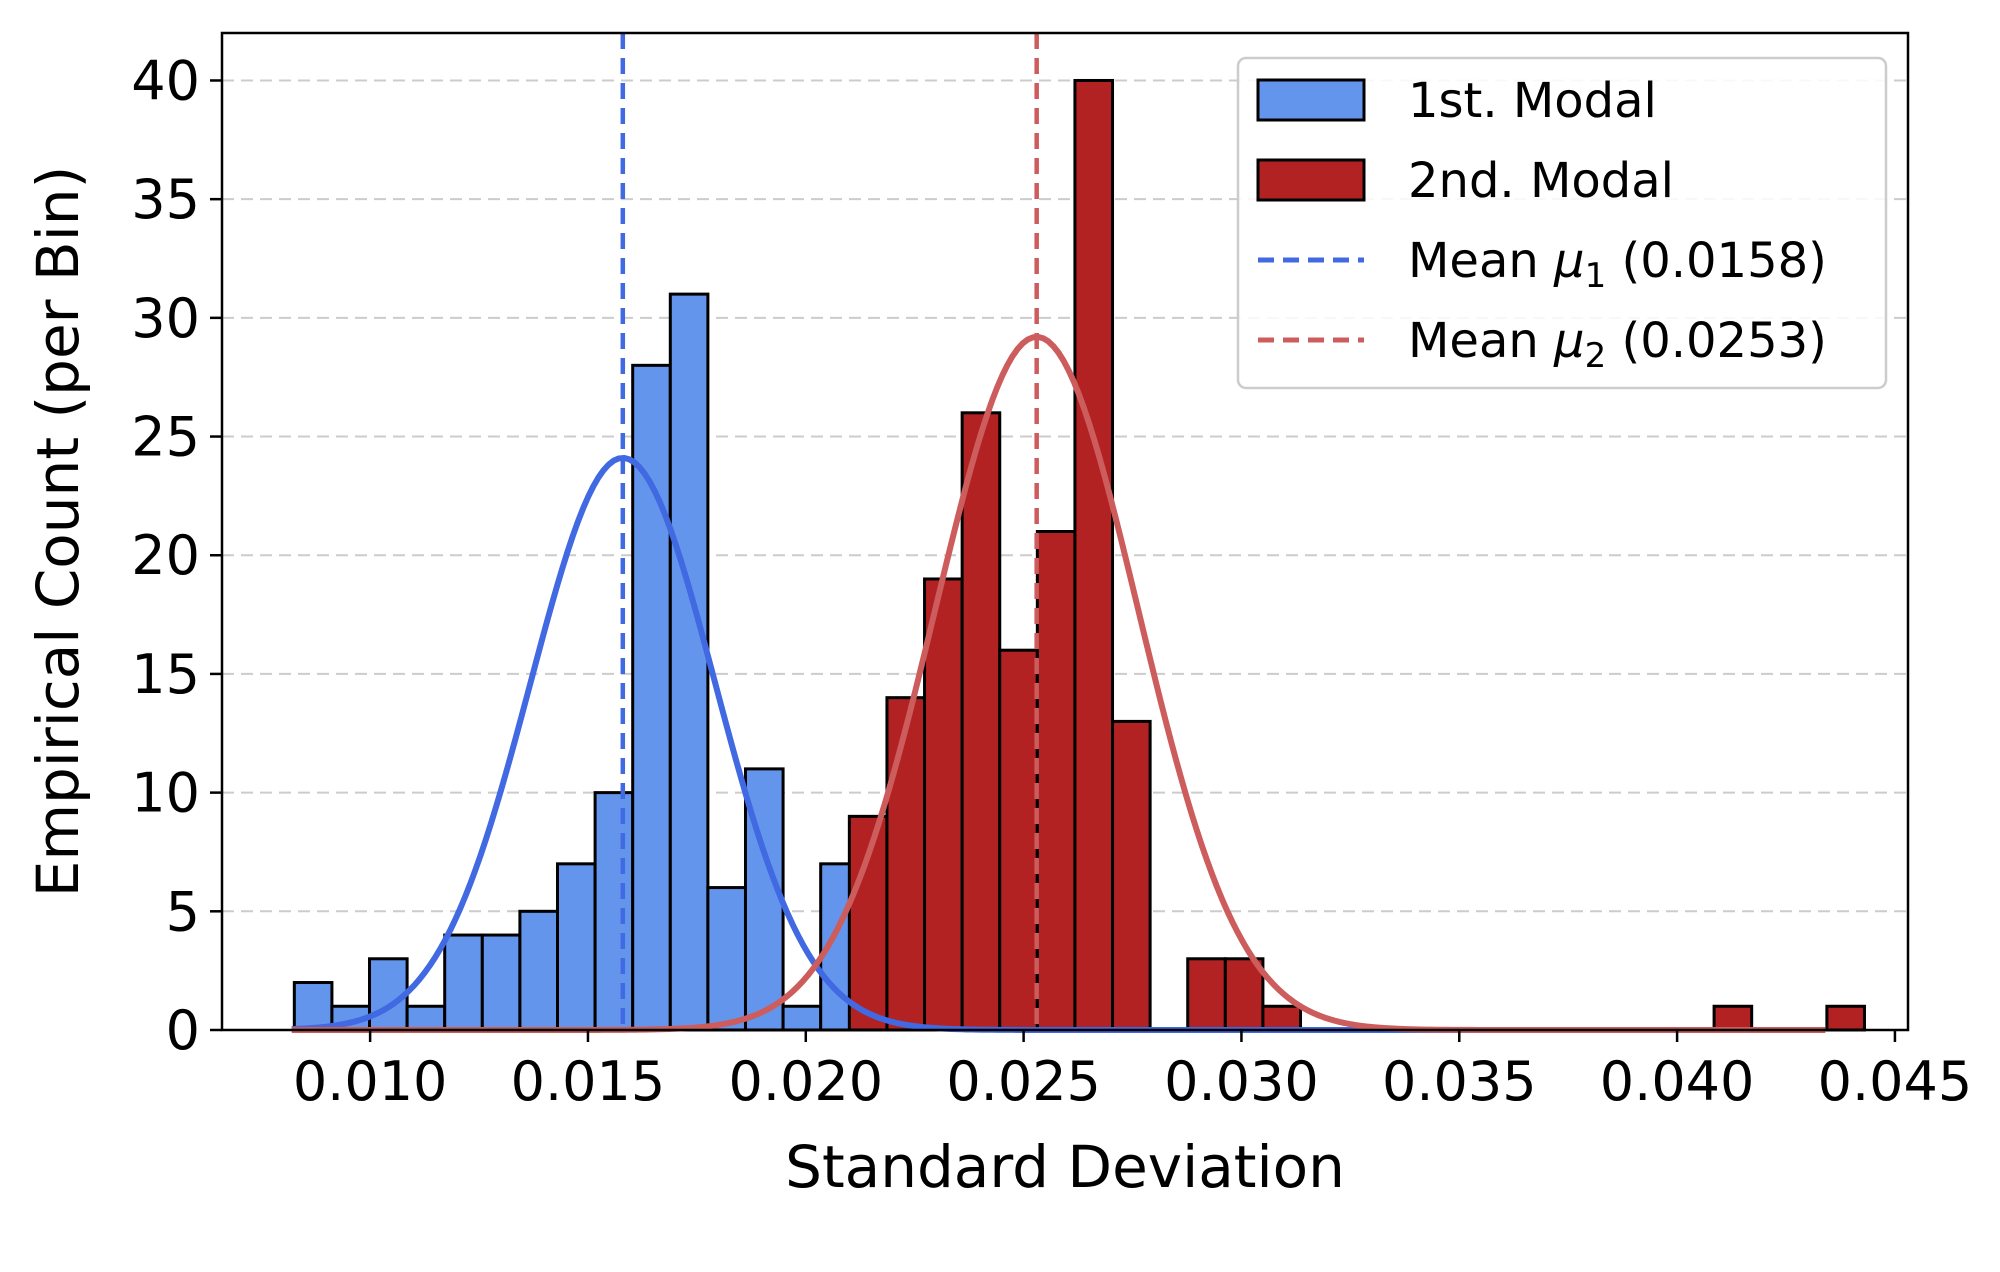 The image size is (2000, 1272). Describe the element at coordinates (588, 1081) in the screenshot. I see `x-tick-label: 0.015` at that location.